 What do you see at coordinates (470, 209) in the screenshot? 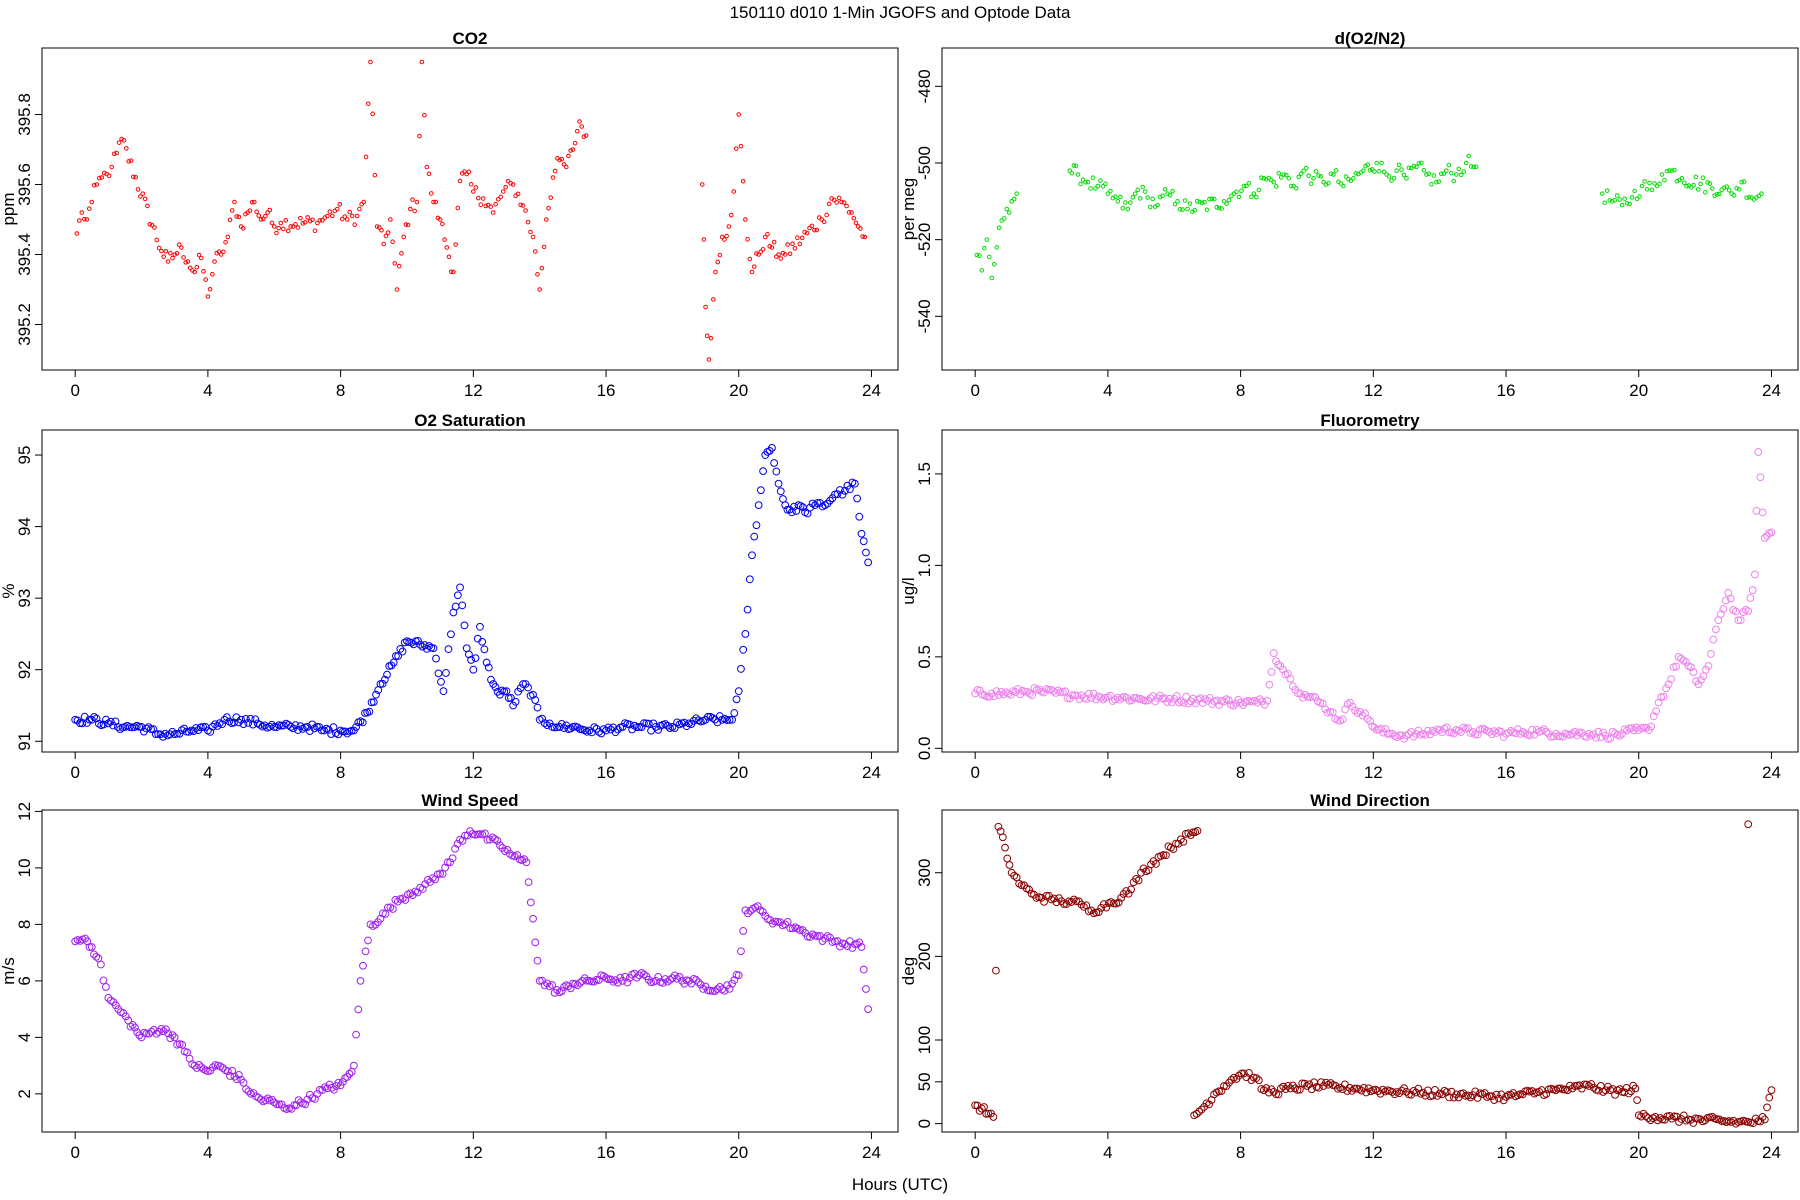
I see `co2-plot-frame` at bounding box center [470, 209].